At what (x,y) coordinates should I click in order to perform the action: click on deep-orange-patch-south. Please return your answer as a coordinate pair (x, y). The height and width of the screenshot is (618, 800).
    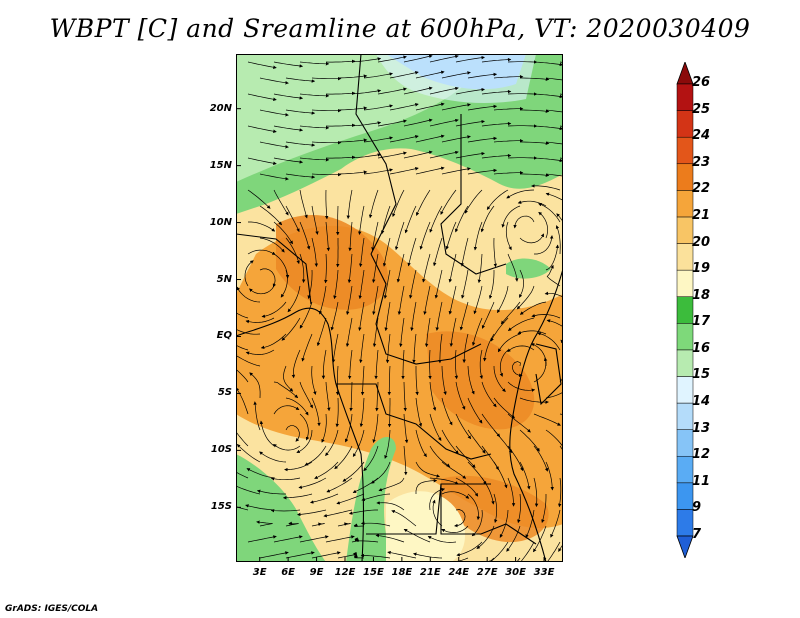
    Looking at the image, I should click on (495, 509).